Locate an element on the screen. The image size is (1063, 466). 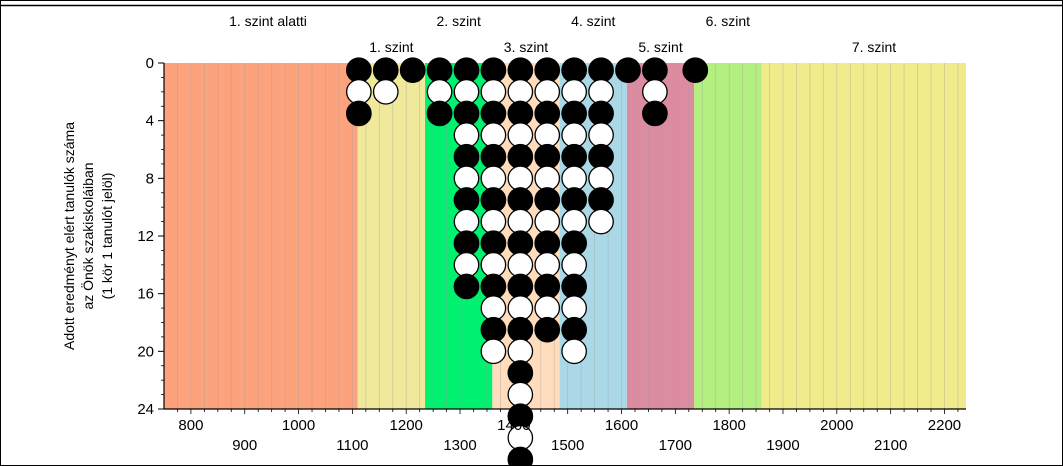
y-axis-label-line: az Önök szakiskoláiban is located at coordinates (87, 235).